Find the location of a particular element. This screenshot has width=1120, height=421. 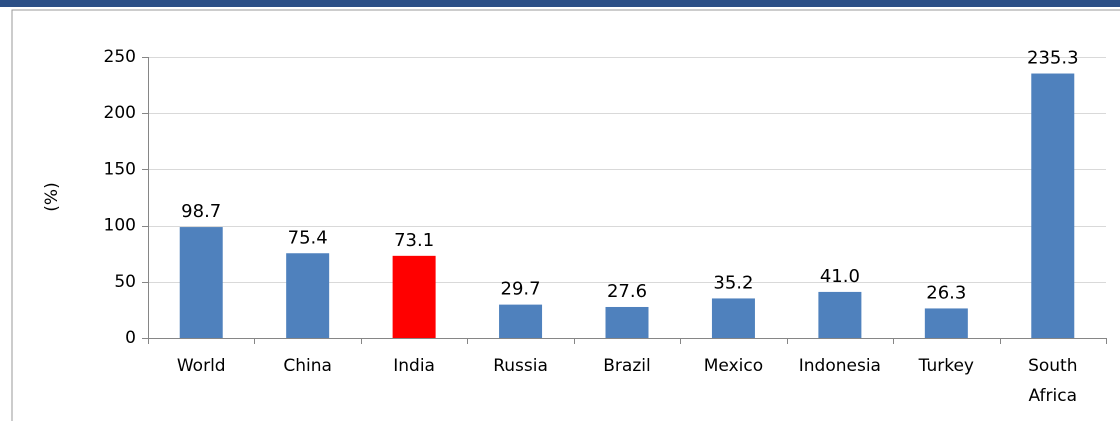

y-tick-labels: 0 50 100 150 200 250 is located at coordinates (120, 197).